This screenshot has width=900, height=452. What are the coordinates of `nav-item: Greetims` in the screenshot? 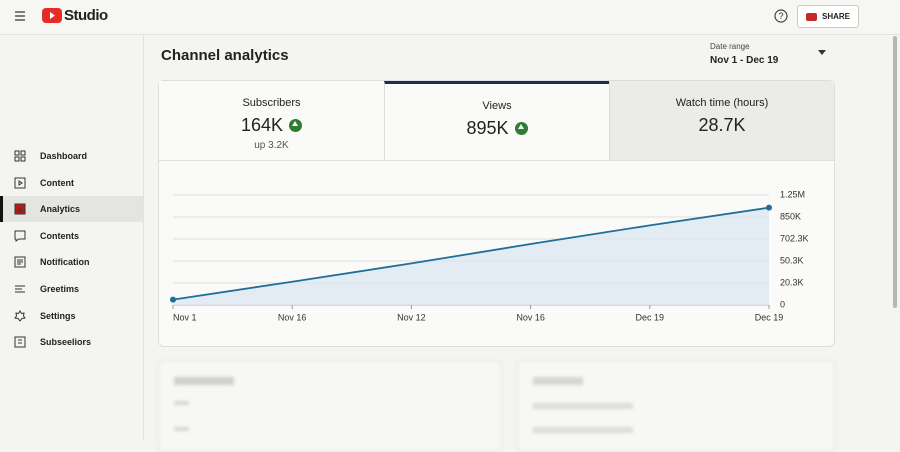 It's located at (71, 289).